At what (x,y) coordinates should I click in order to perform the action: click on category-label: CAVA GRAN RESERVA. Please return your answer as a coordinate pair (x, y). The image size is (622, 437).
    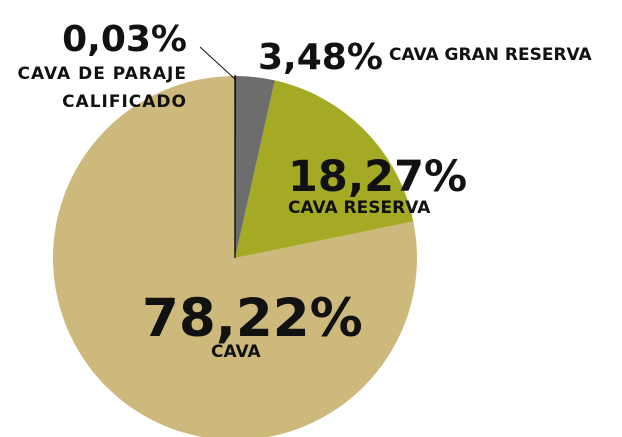
    Looking at the image, I should click on (490, 55).